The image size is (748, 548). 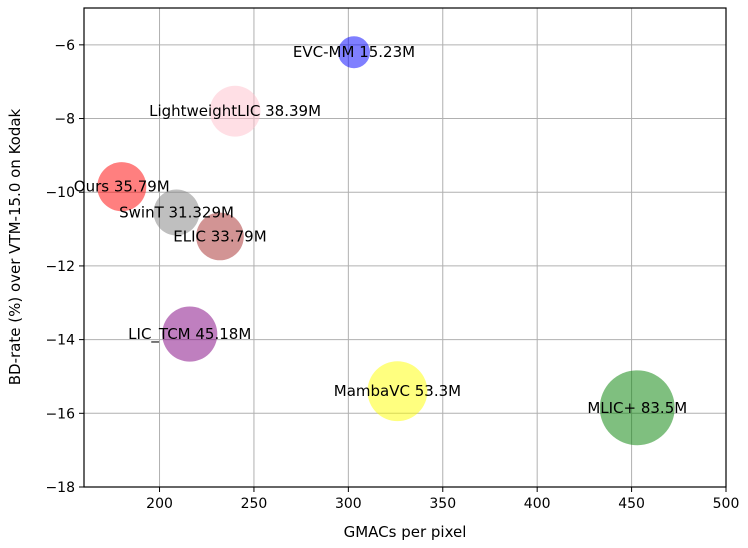 I want to click on x-tick-label: 450, so click(x=631, y=504).